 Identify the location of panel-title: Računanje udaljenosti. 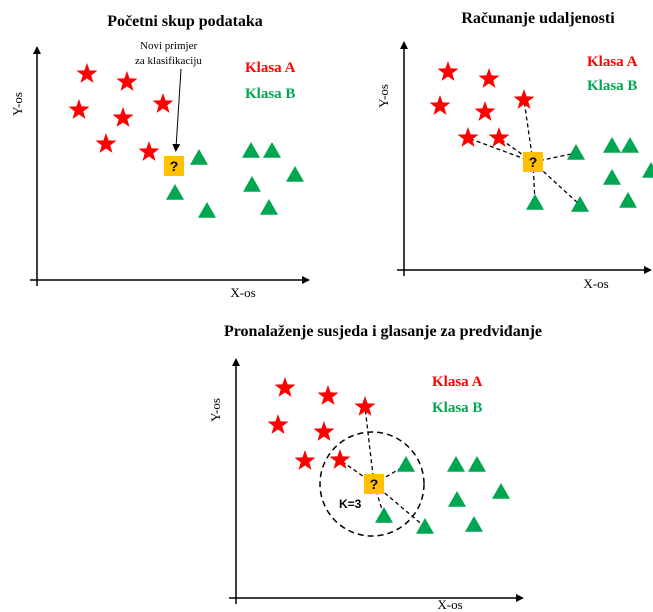
(538, 18).